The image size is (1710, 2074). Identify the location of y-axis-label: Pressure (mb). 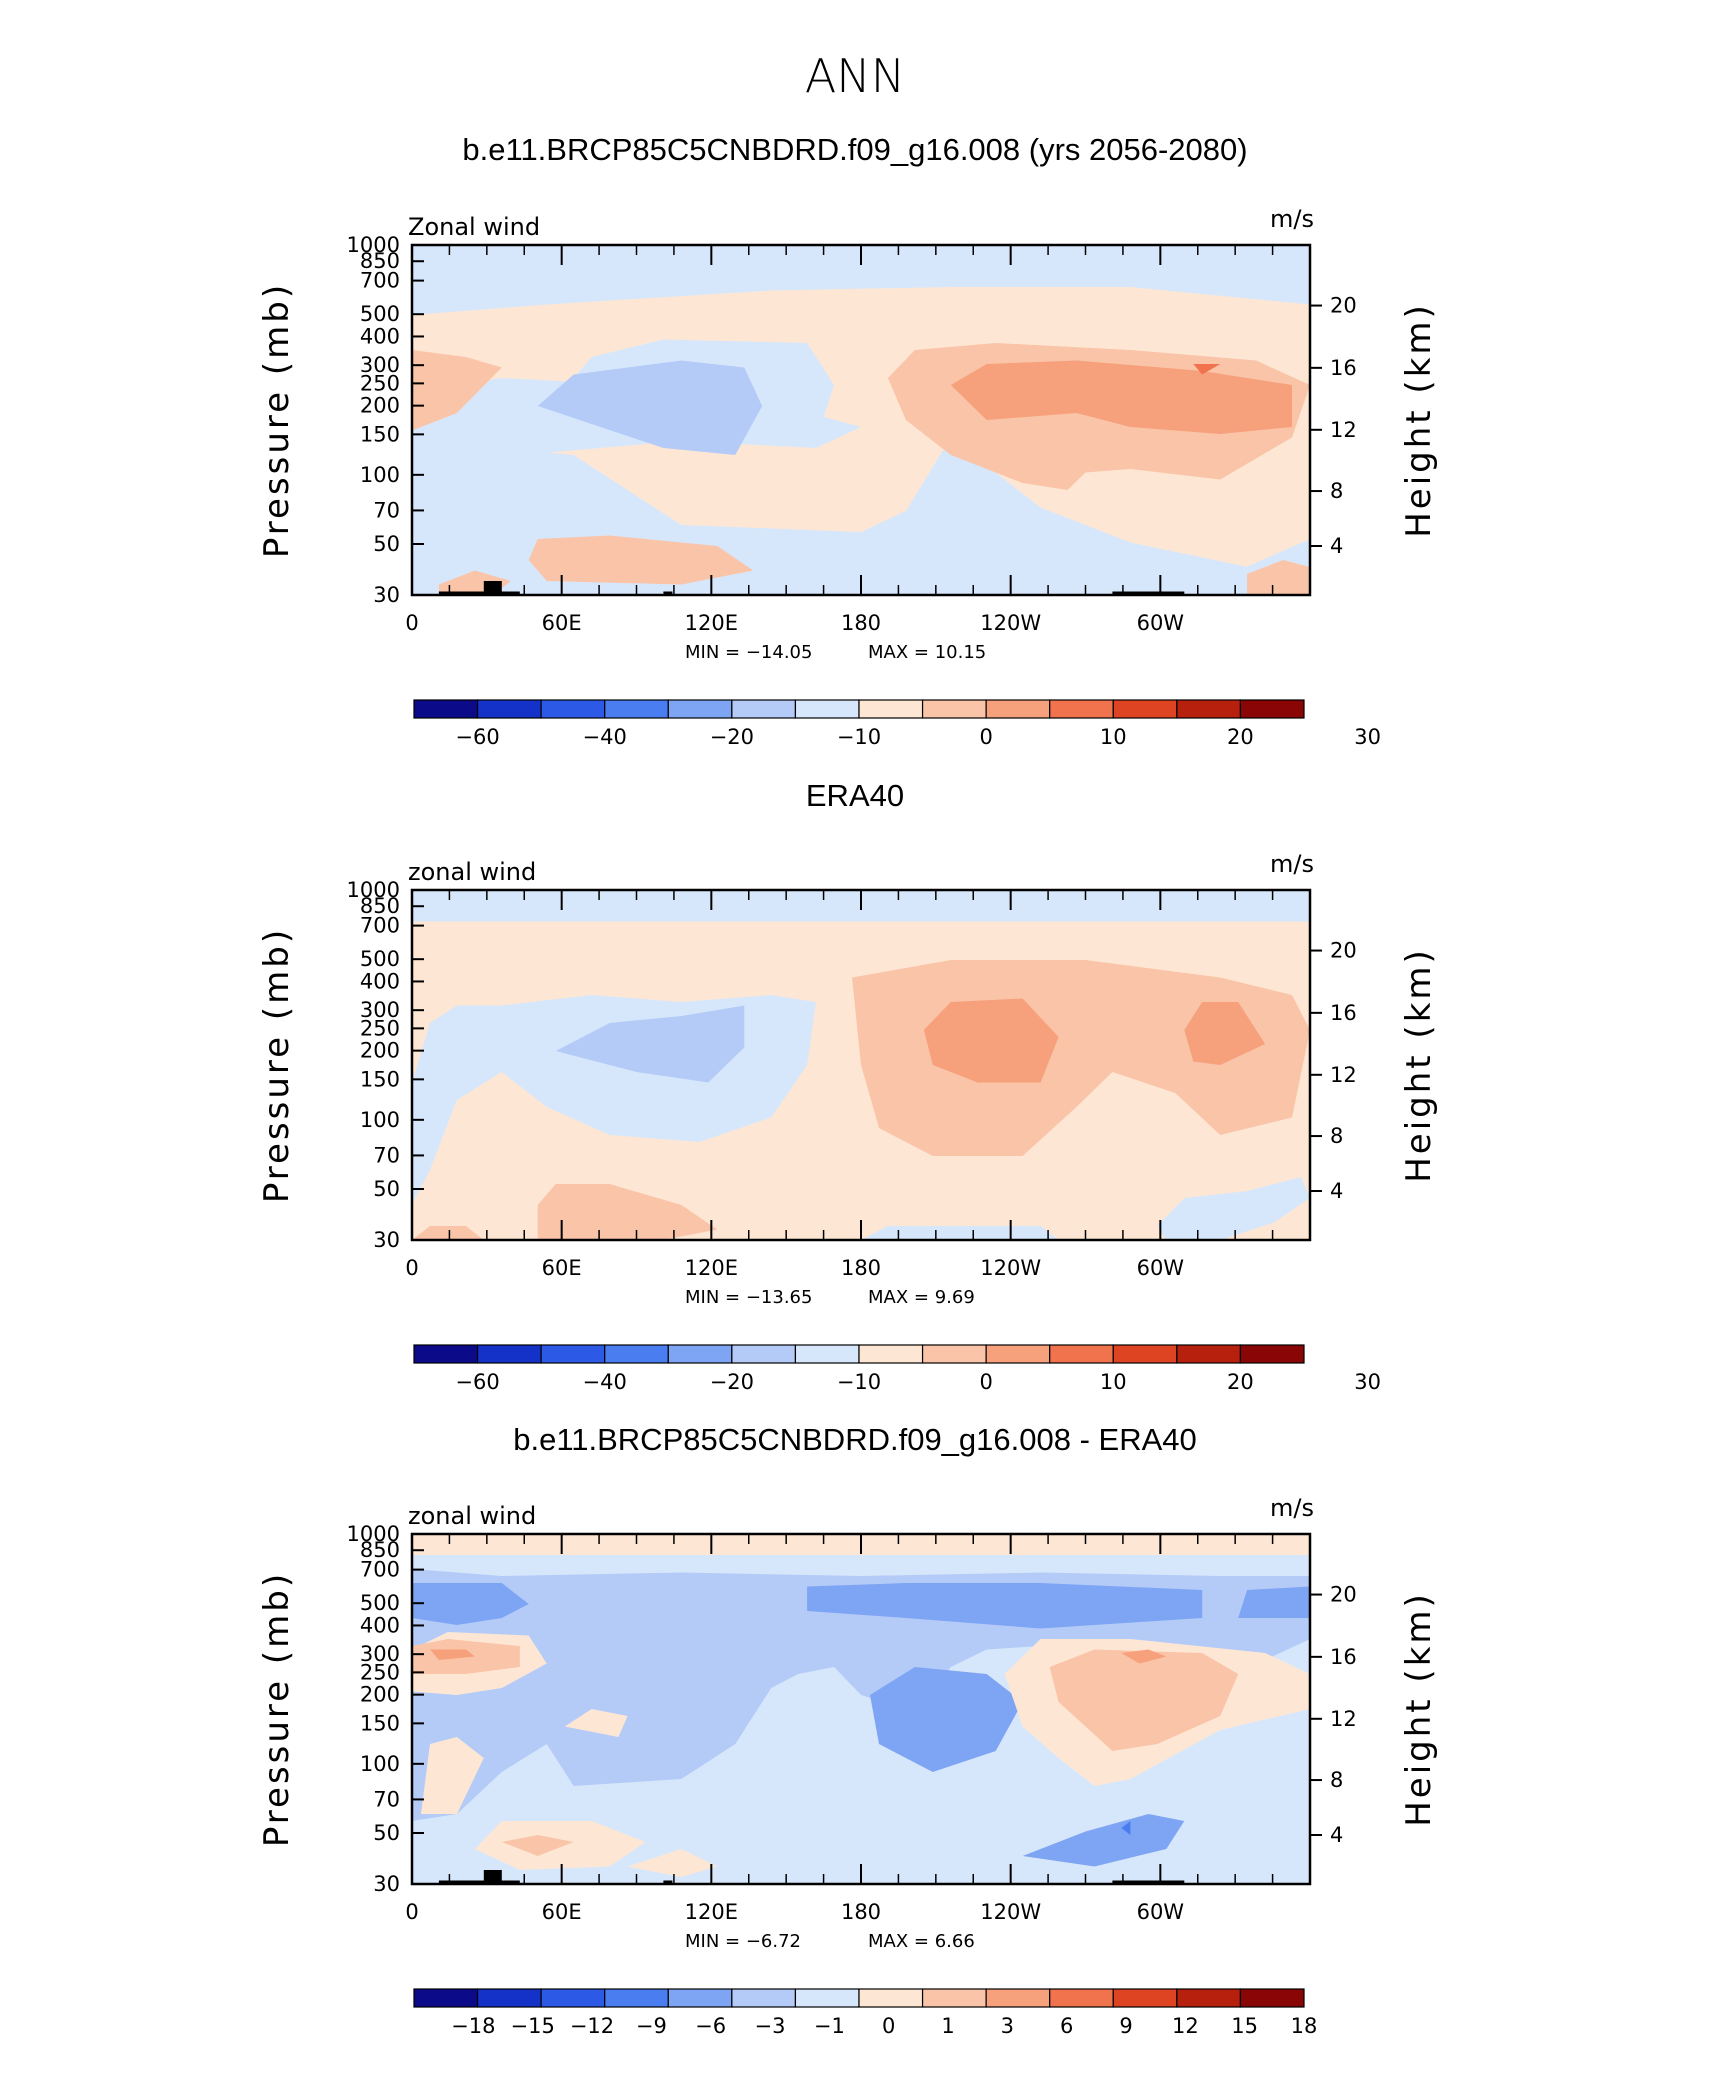
(277, 1065).